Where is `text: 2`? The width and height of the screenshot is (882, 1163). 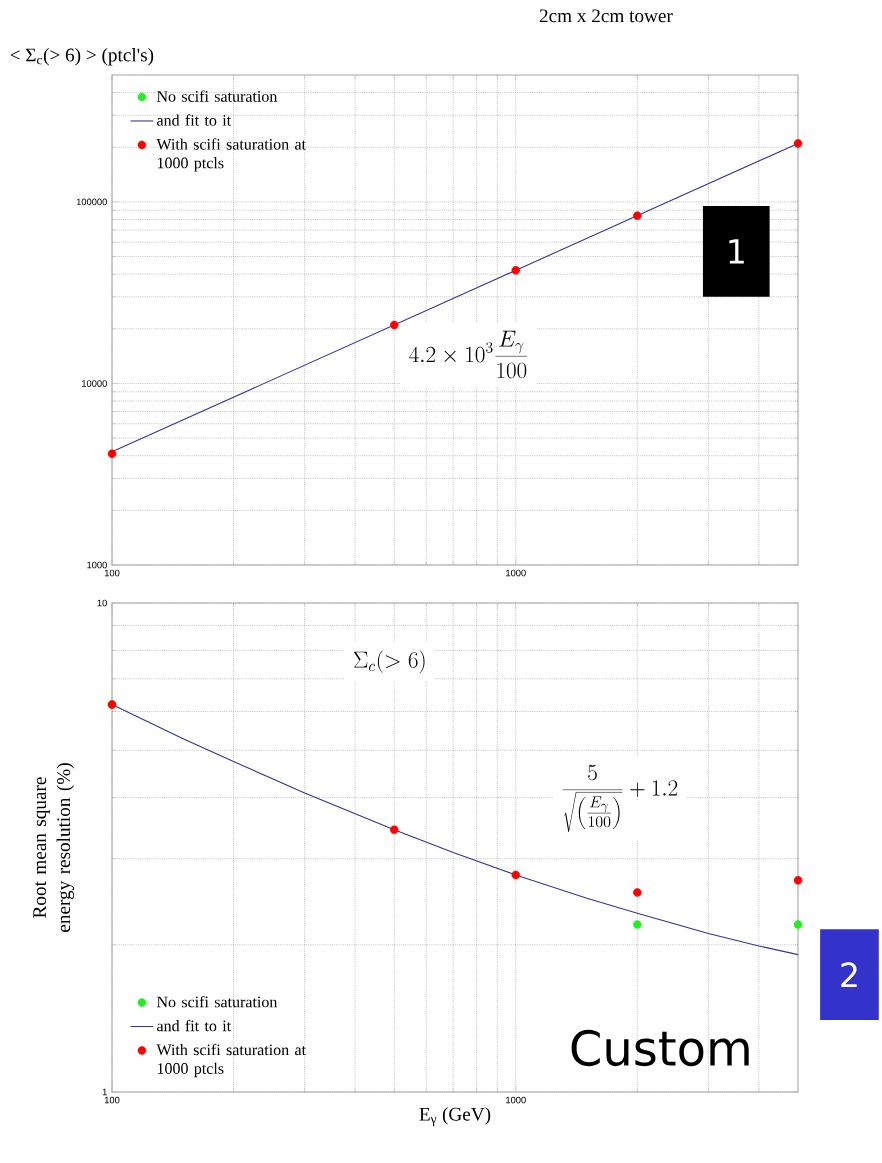
text: 2 is located at coordinates (849, 974).